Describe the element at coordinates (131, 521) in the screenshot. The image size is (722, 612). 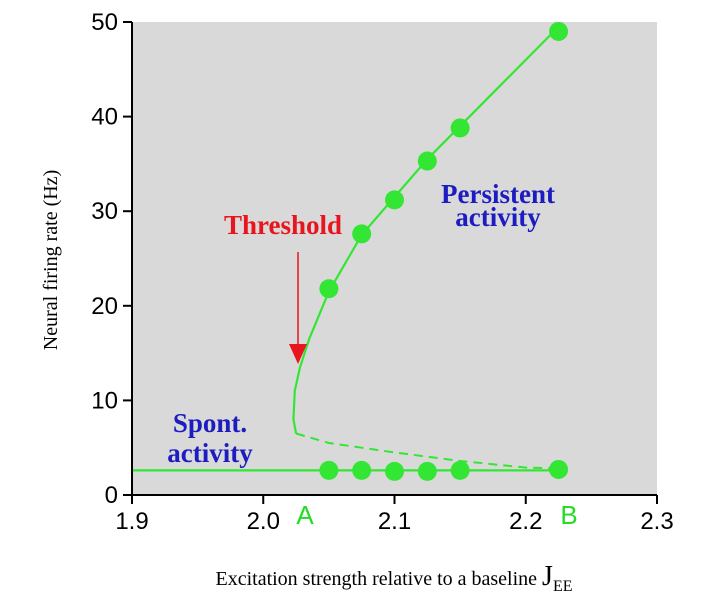
I see `x-tick-label: 1.9` at that location.